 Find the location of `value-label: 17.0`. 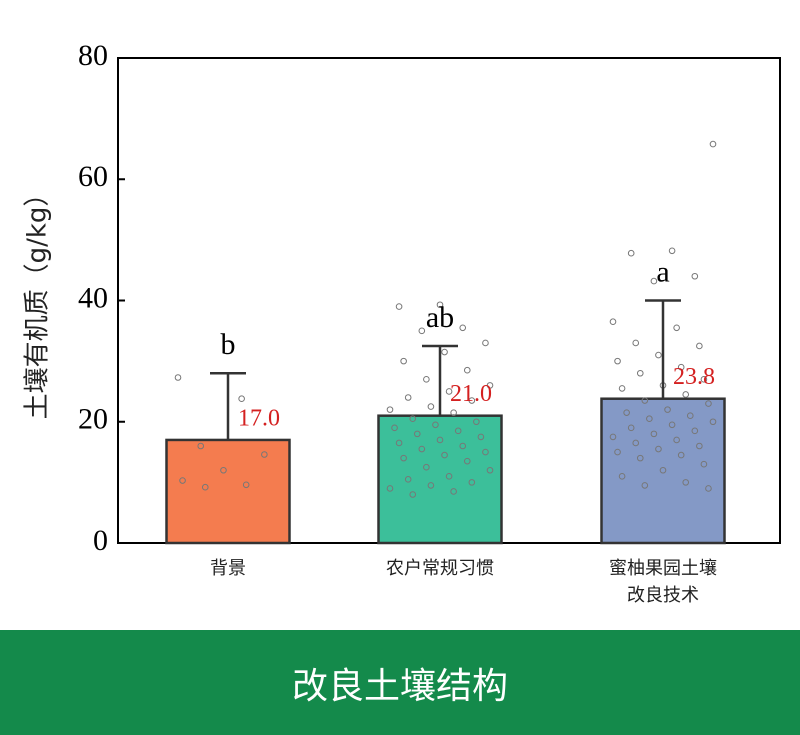

value-label: 17.0 is located at coordinates (259, 418).